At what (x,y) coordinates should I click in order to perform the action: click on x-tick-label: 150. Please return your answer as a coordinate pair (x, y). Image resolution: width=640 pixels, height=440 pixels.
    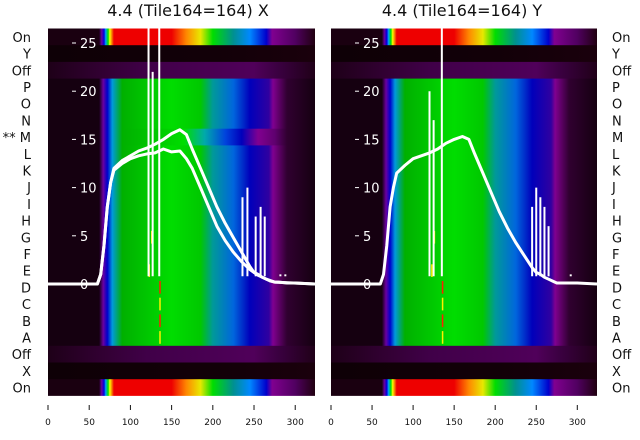
    Looking at the image, I should click on (171, 423).